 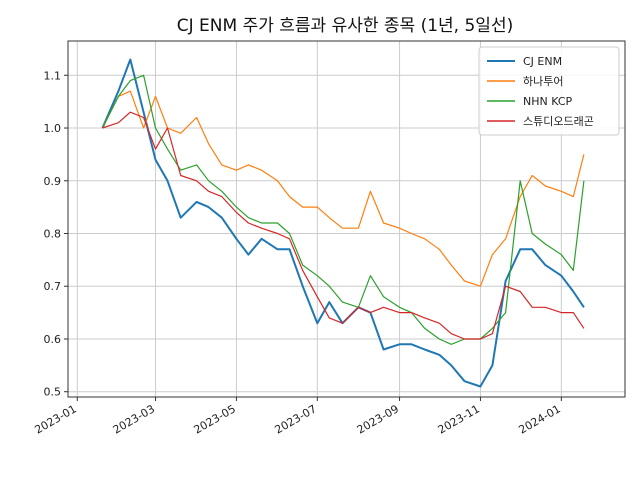 I want to click on y-tick-label: 0.5, so click(x=53, y=392).